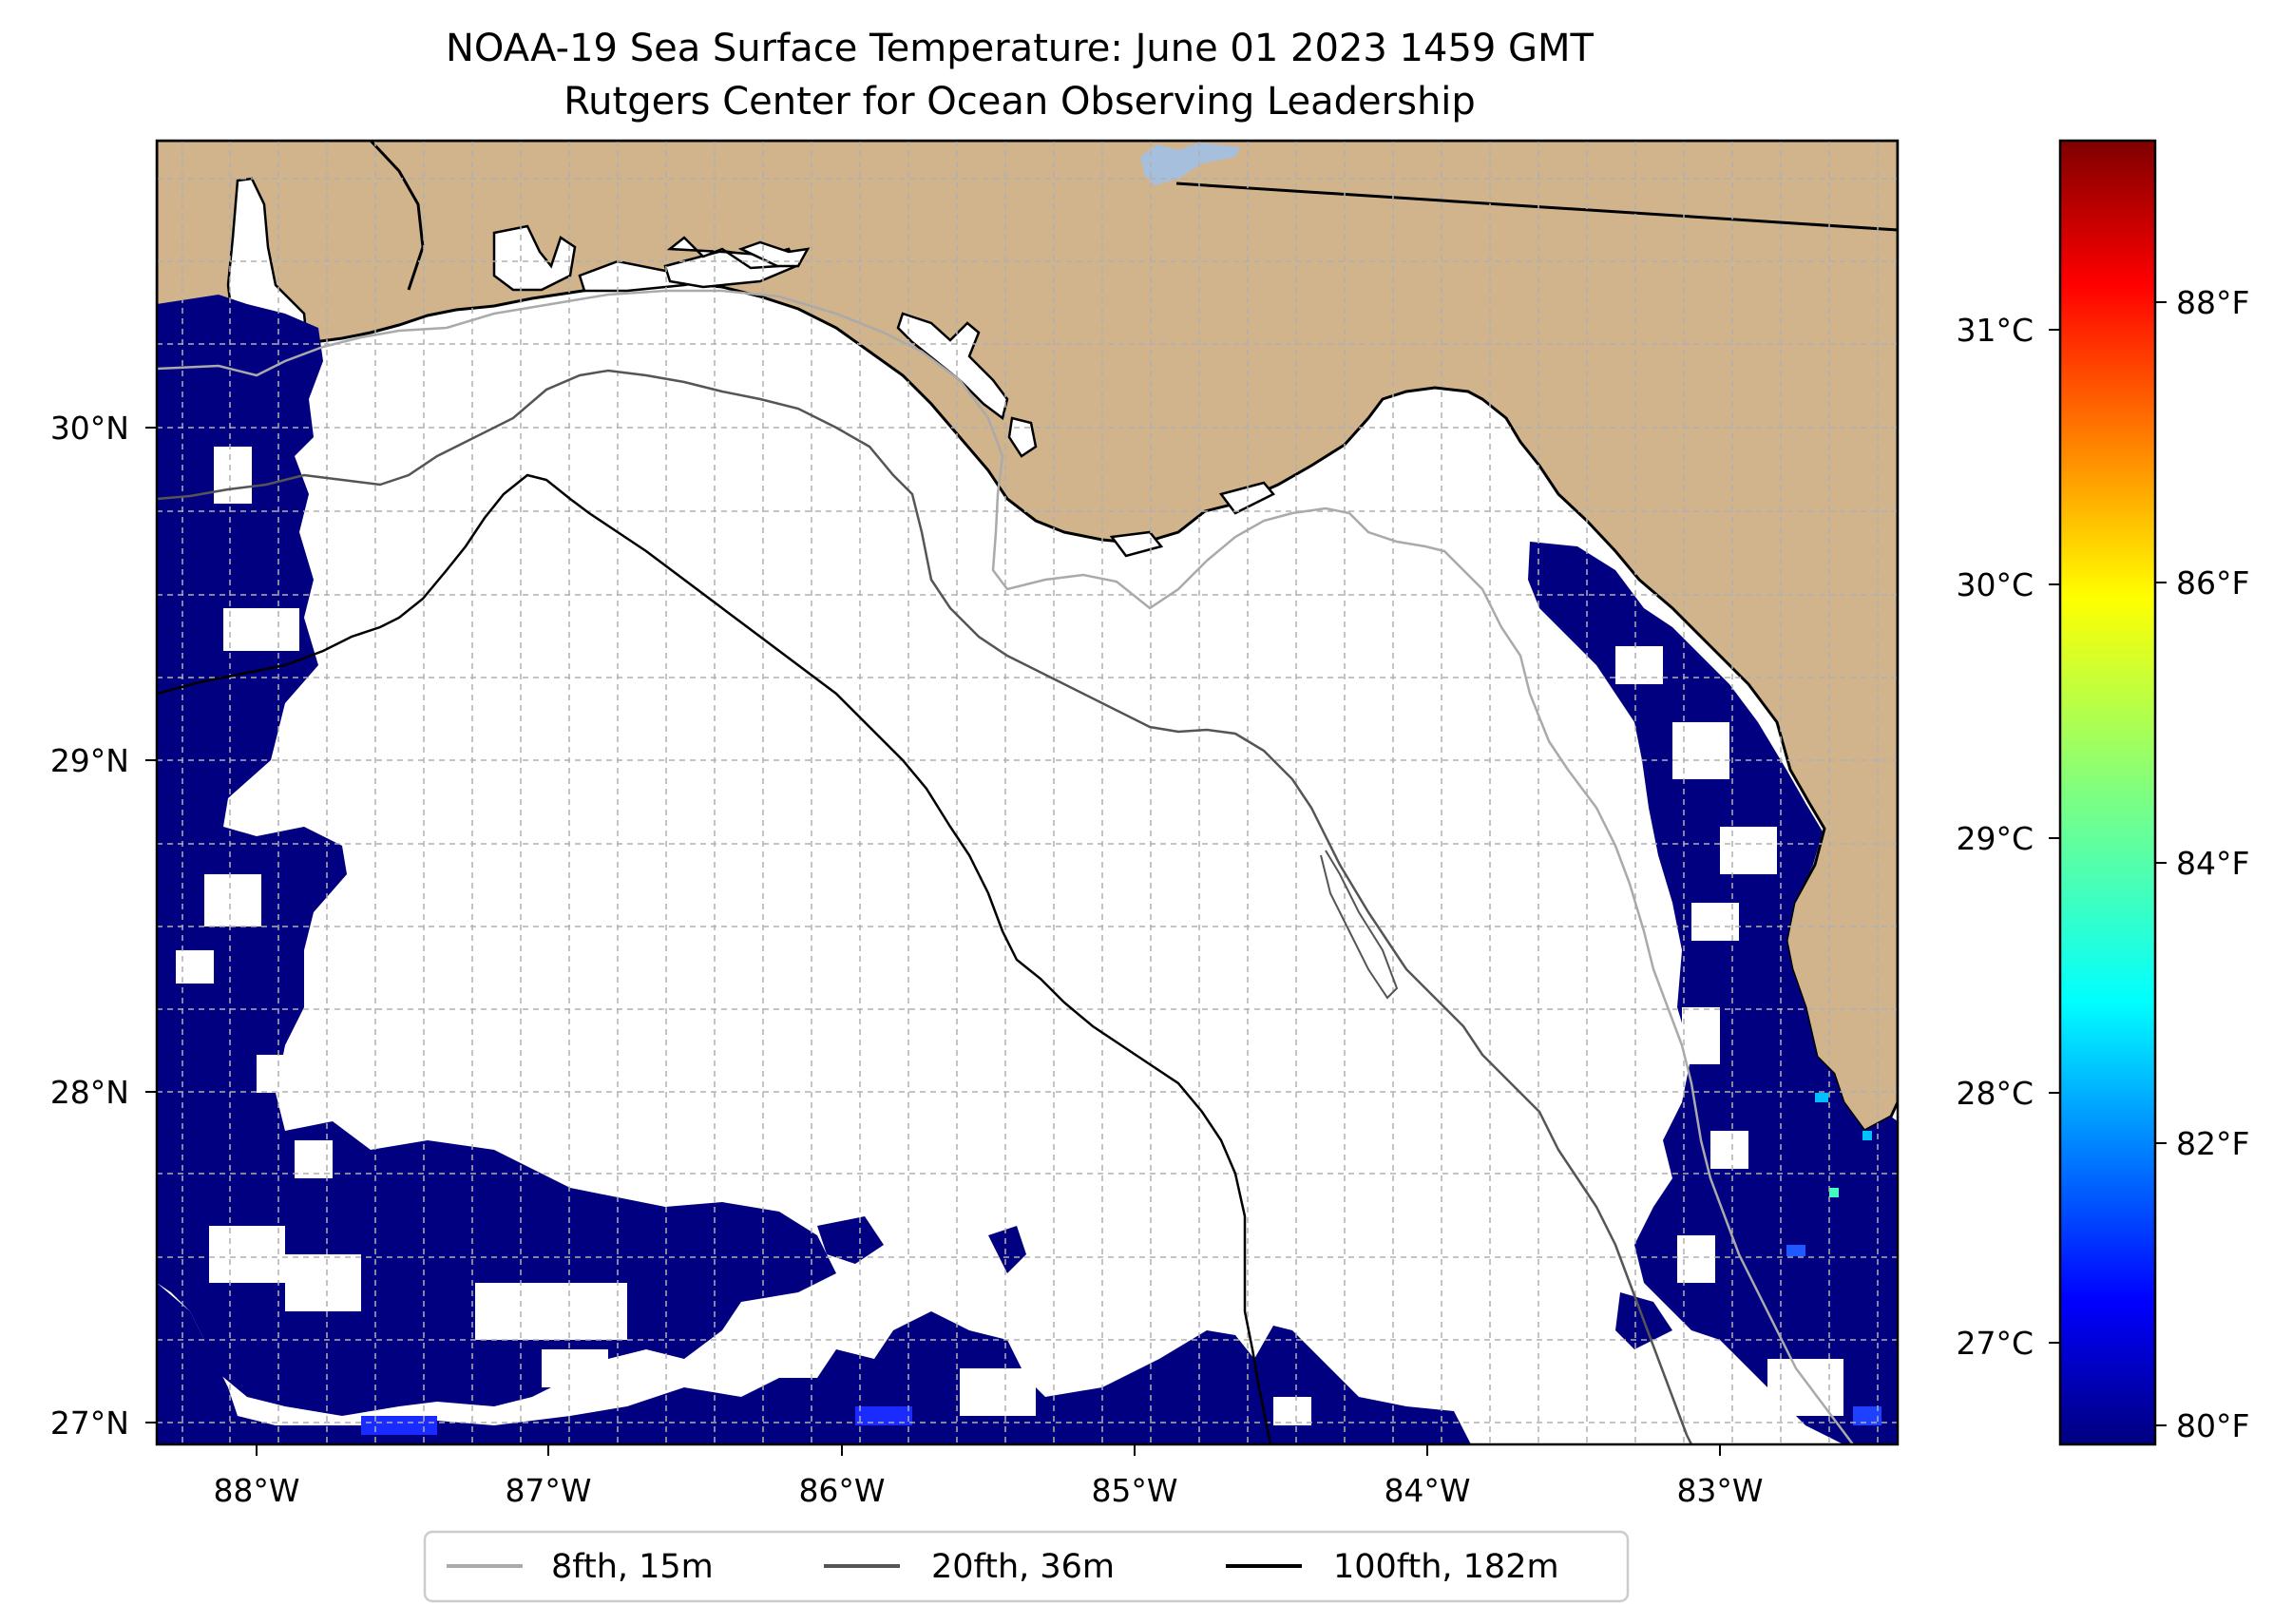  What do you see at coordinates (2107, 792) in the screenshot?
I see `colorbar` at bounding box center [2107, 792].